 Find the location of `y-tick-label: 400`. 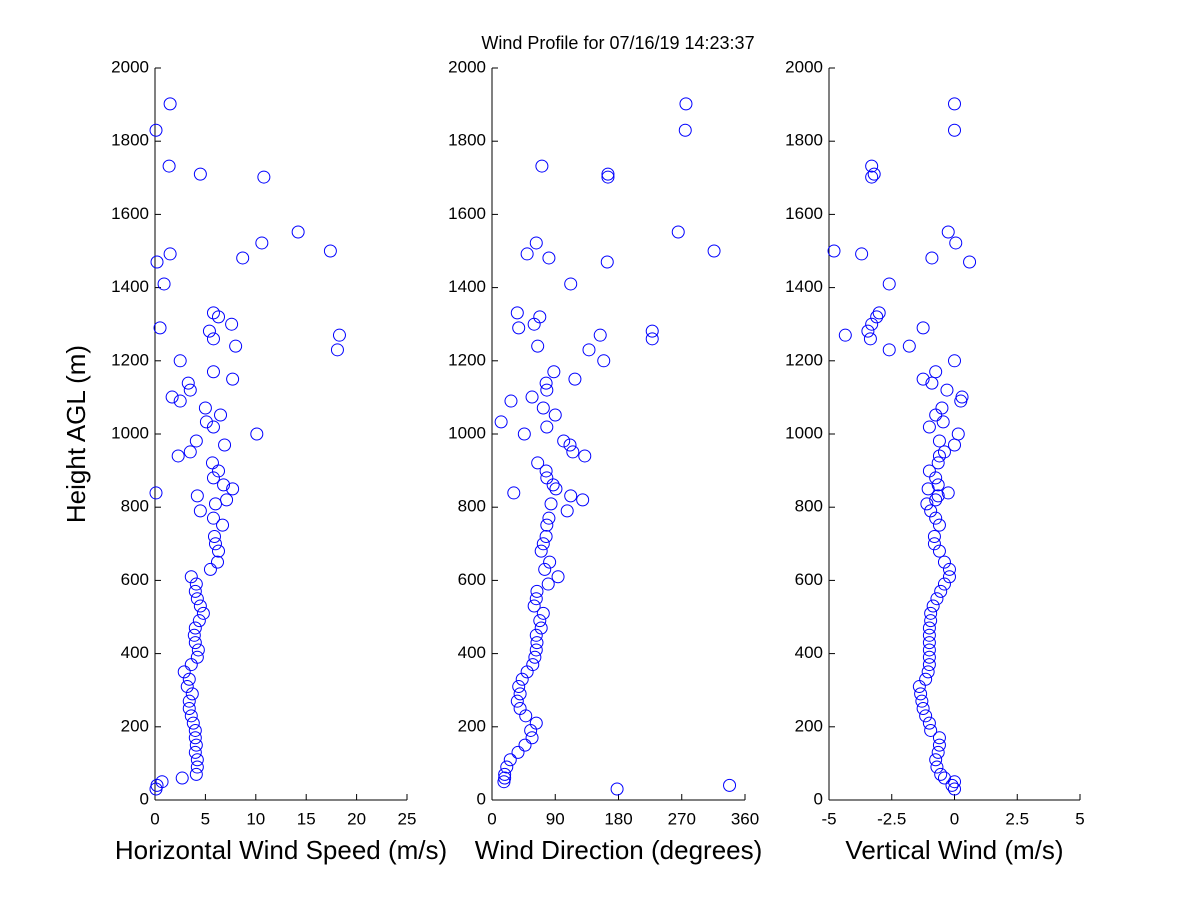

y-tick-label: 400 is located at coordinates (809, 652).